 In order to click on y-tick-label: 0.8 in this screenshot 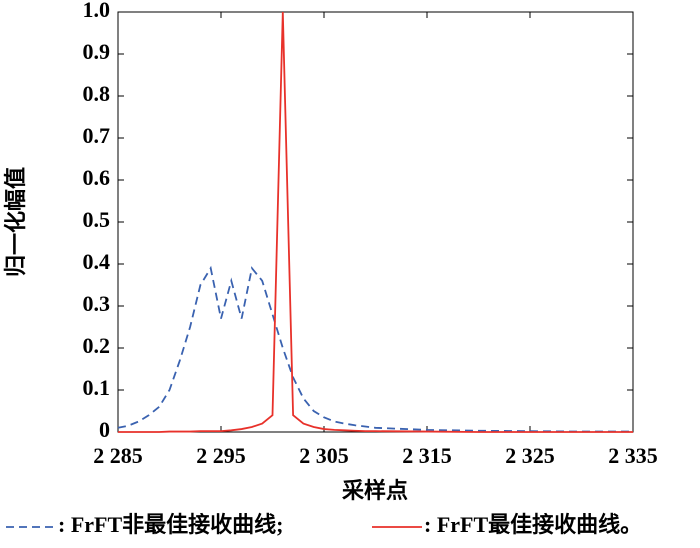, I will do `click(97, 93)`.